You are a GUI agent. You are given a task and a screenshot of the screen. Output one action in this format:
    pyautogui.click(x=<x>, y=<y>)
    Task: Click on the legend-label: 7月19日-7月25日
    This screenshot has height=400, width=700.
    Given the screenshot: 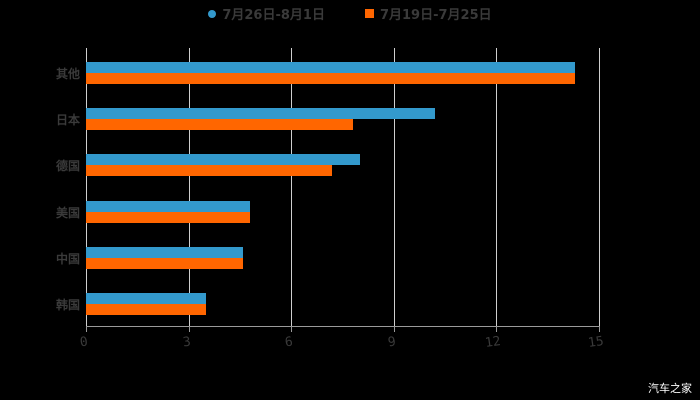 What is the action you would take?
    pyautogui.click(x=435, y=15)
    